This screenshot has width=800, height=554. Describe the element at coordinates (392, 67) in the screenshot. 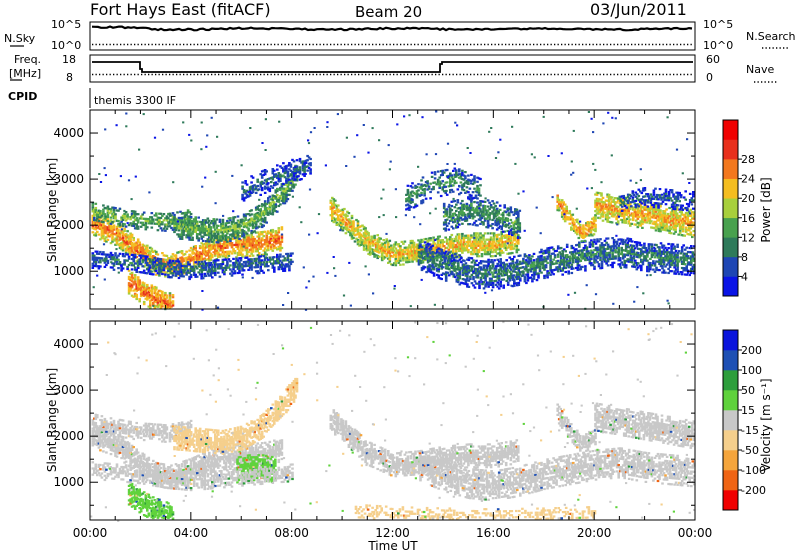

I see `freq-line` at that location.